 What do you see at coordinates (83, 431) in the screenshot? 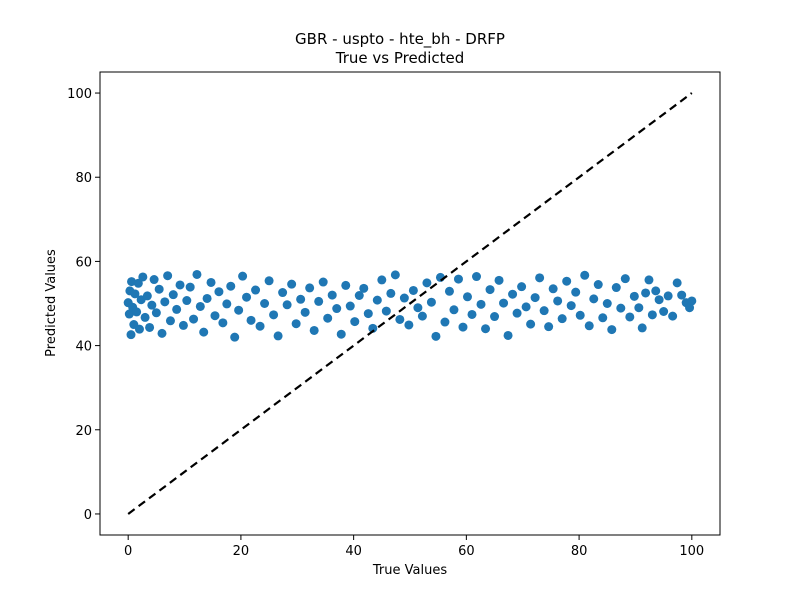
I see `y-tick-label: 20` at bounding box center [83, 431].